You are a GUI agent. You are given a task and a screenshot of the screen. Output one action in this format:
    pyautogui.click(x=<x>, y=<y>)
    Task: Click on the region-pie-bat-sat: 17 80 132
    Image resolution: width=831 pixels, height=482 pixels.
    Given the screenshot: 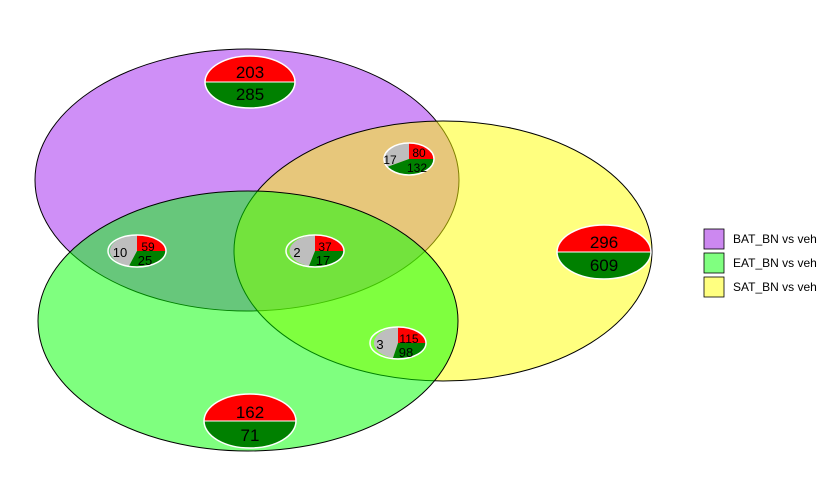 What is the action you would take?
    pyautogui.click(x=409, y=159)
    